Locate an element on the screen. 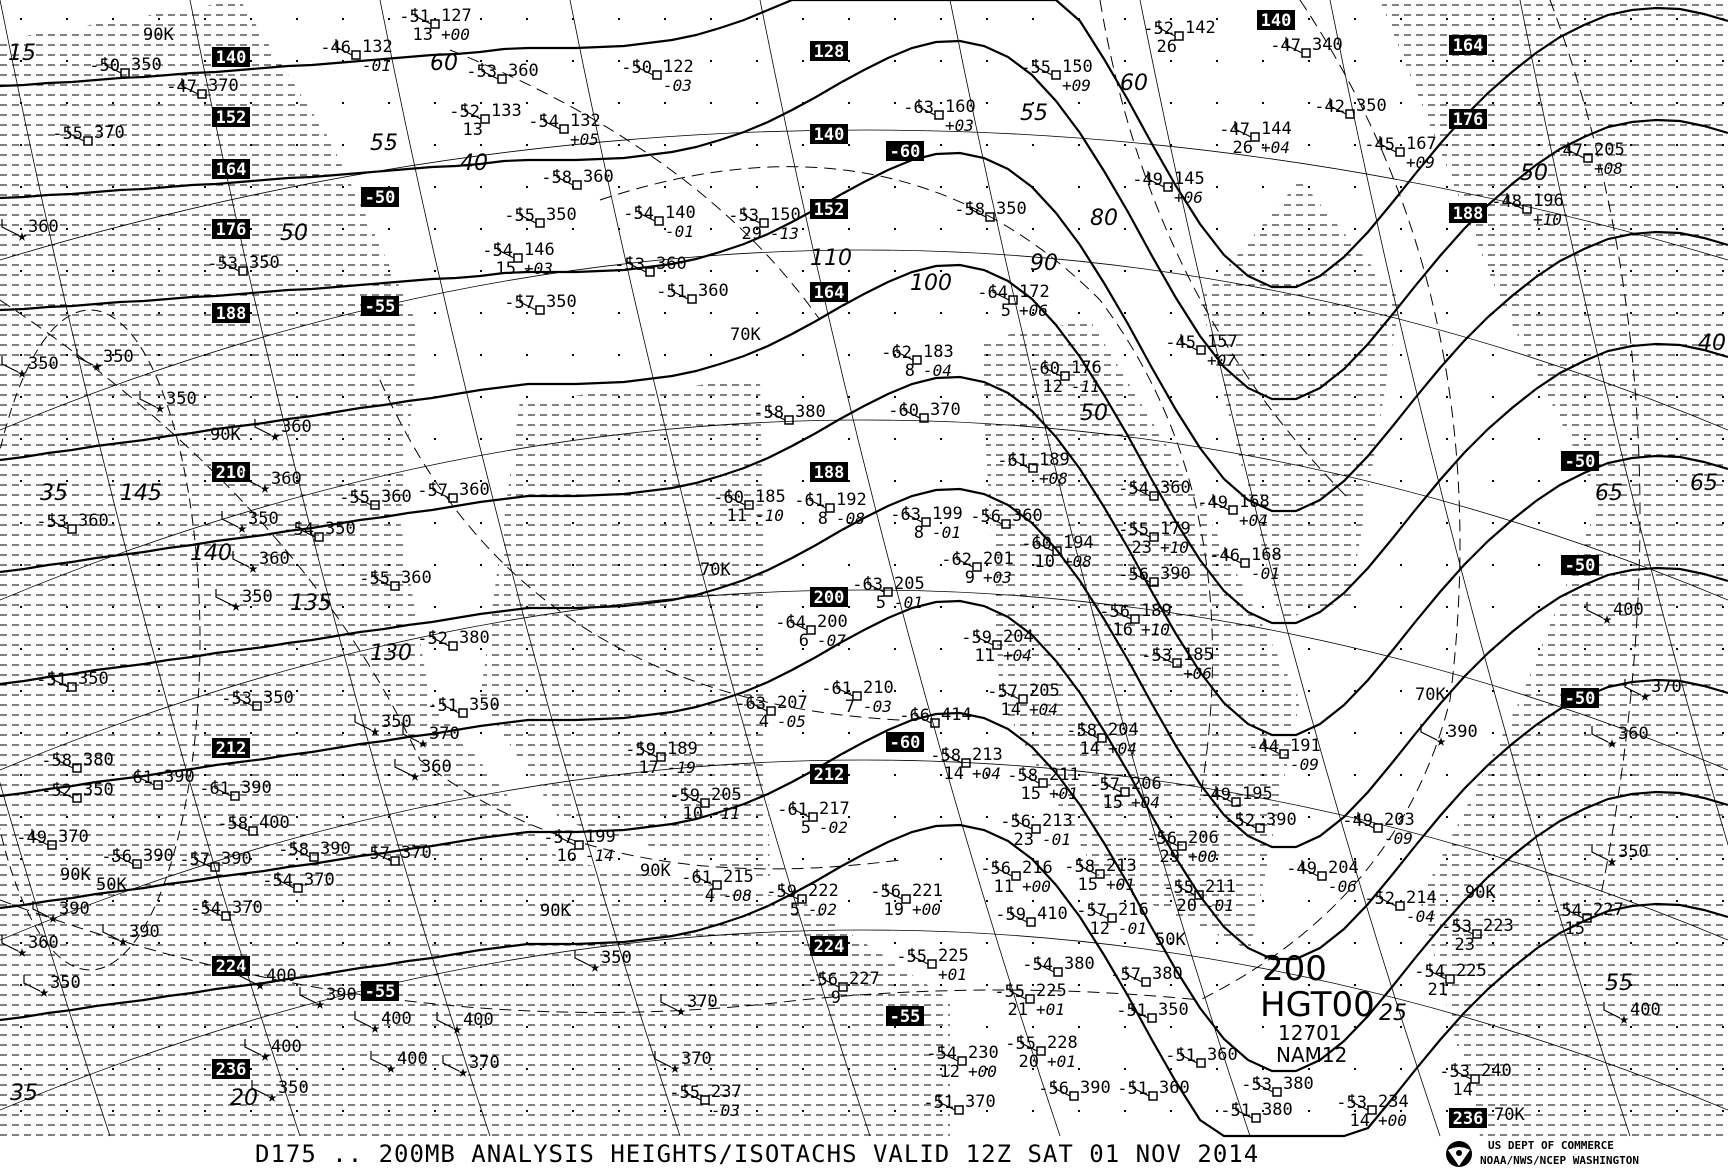  svg-text: 188 is located at coordinates (829, 473).